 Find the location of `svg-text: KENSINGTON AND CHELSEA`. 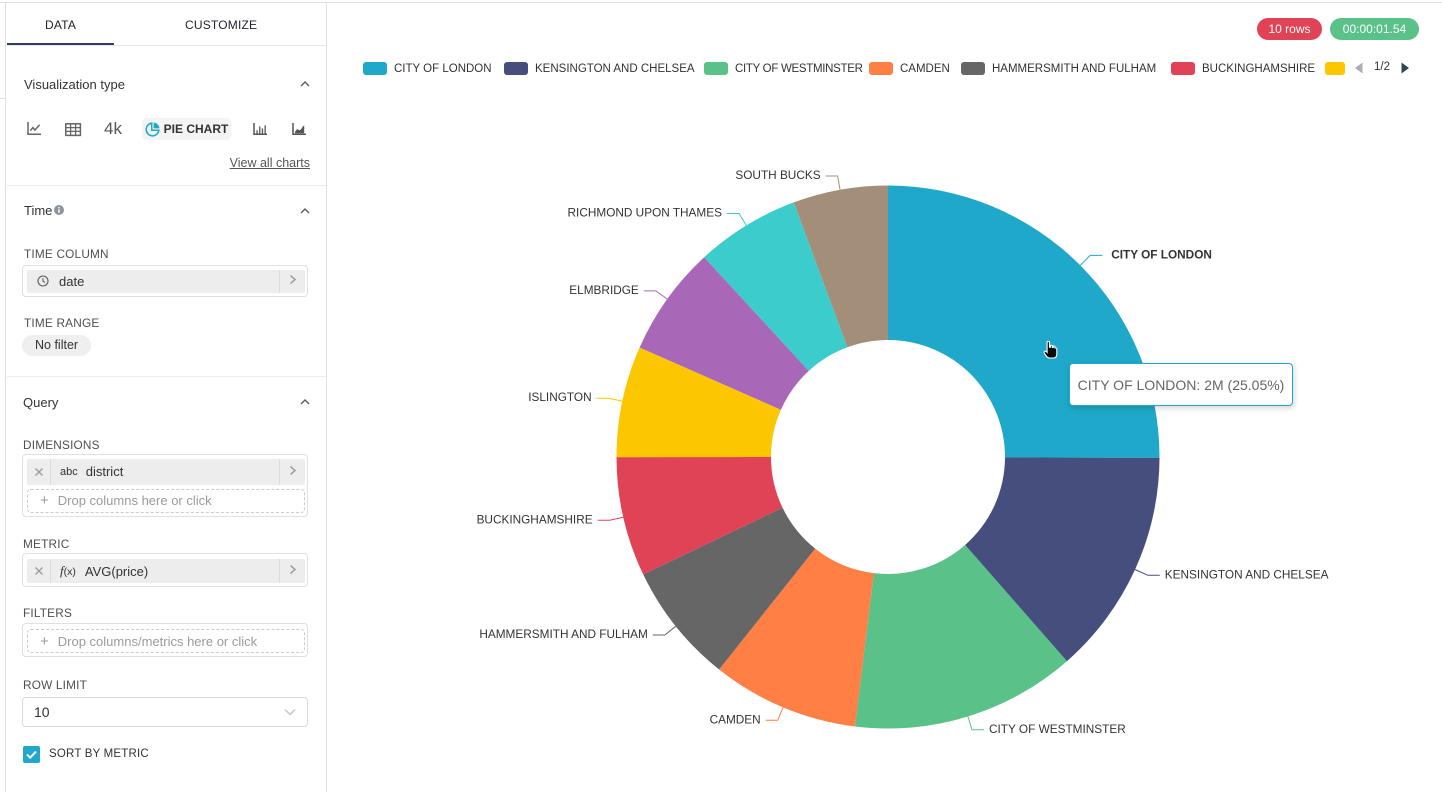

svg-text: KENSINGTON AND CHELSEA is located at coordinates (1247, 574).